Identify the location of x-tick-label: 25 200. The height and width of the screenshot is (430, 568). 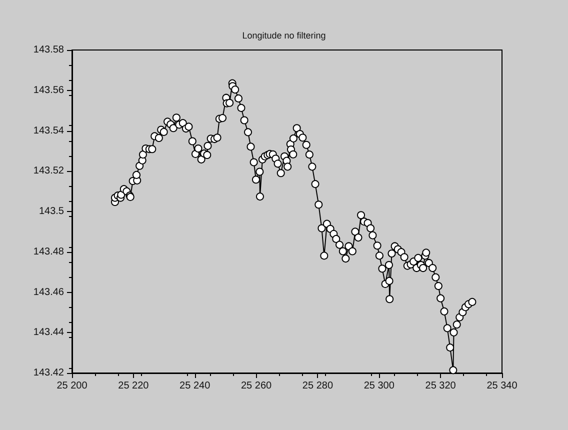
(72, 386).